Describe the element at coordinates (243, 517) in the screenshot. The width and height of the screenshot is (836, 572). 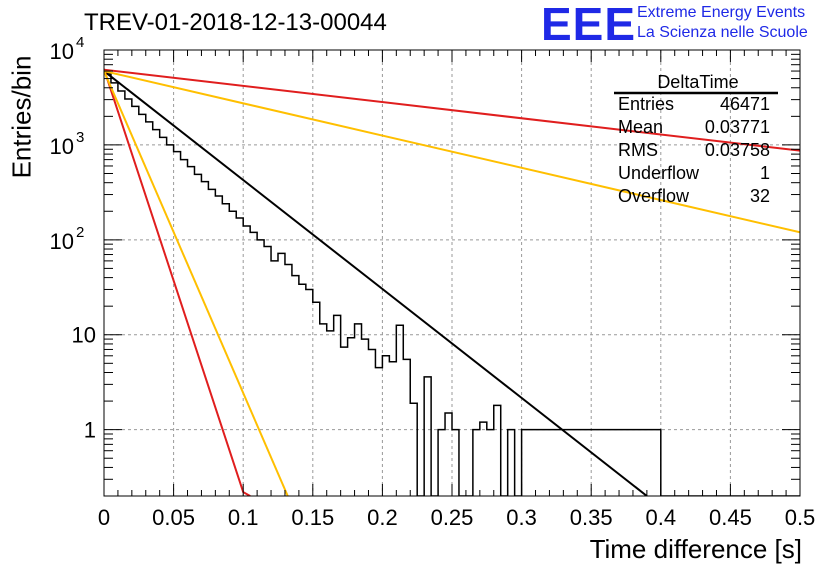
I see `x-tick-label: 0.1` at that location.